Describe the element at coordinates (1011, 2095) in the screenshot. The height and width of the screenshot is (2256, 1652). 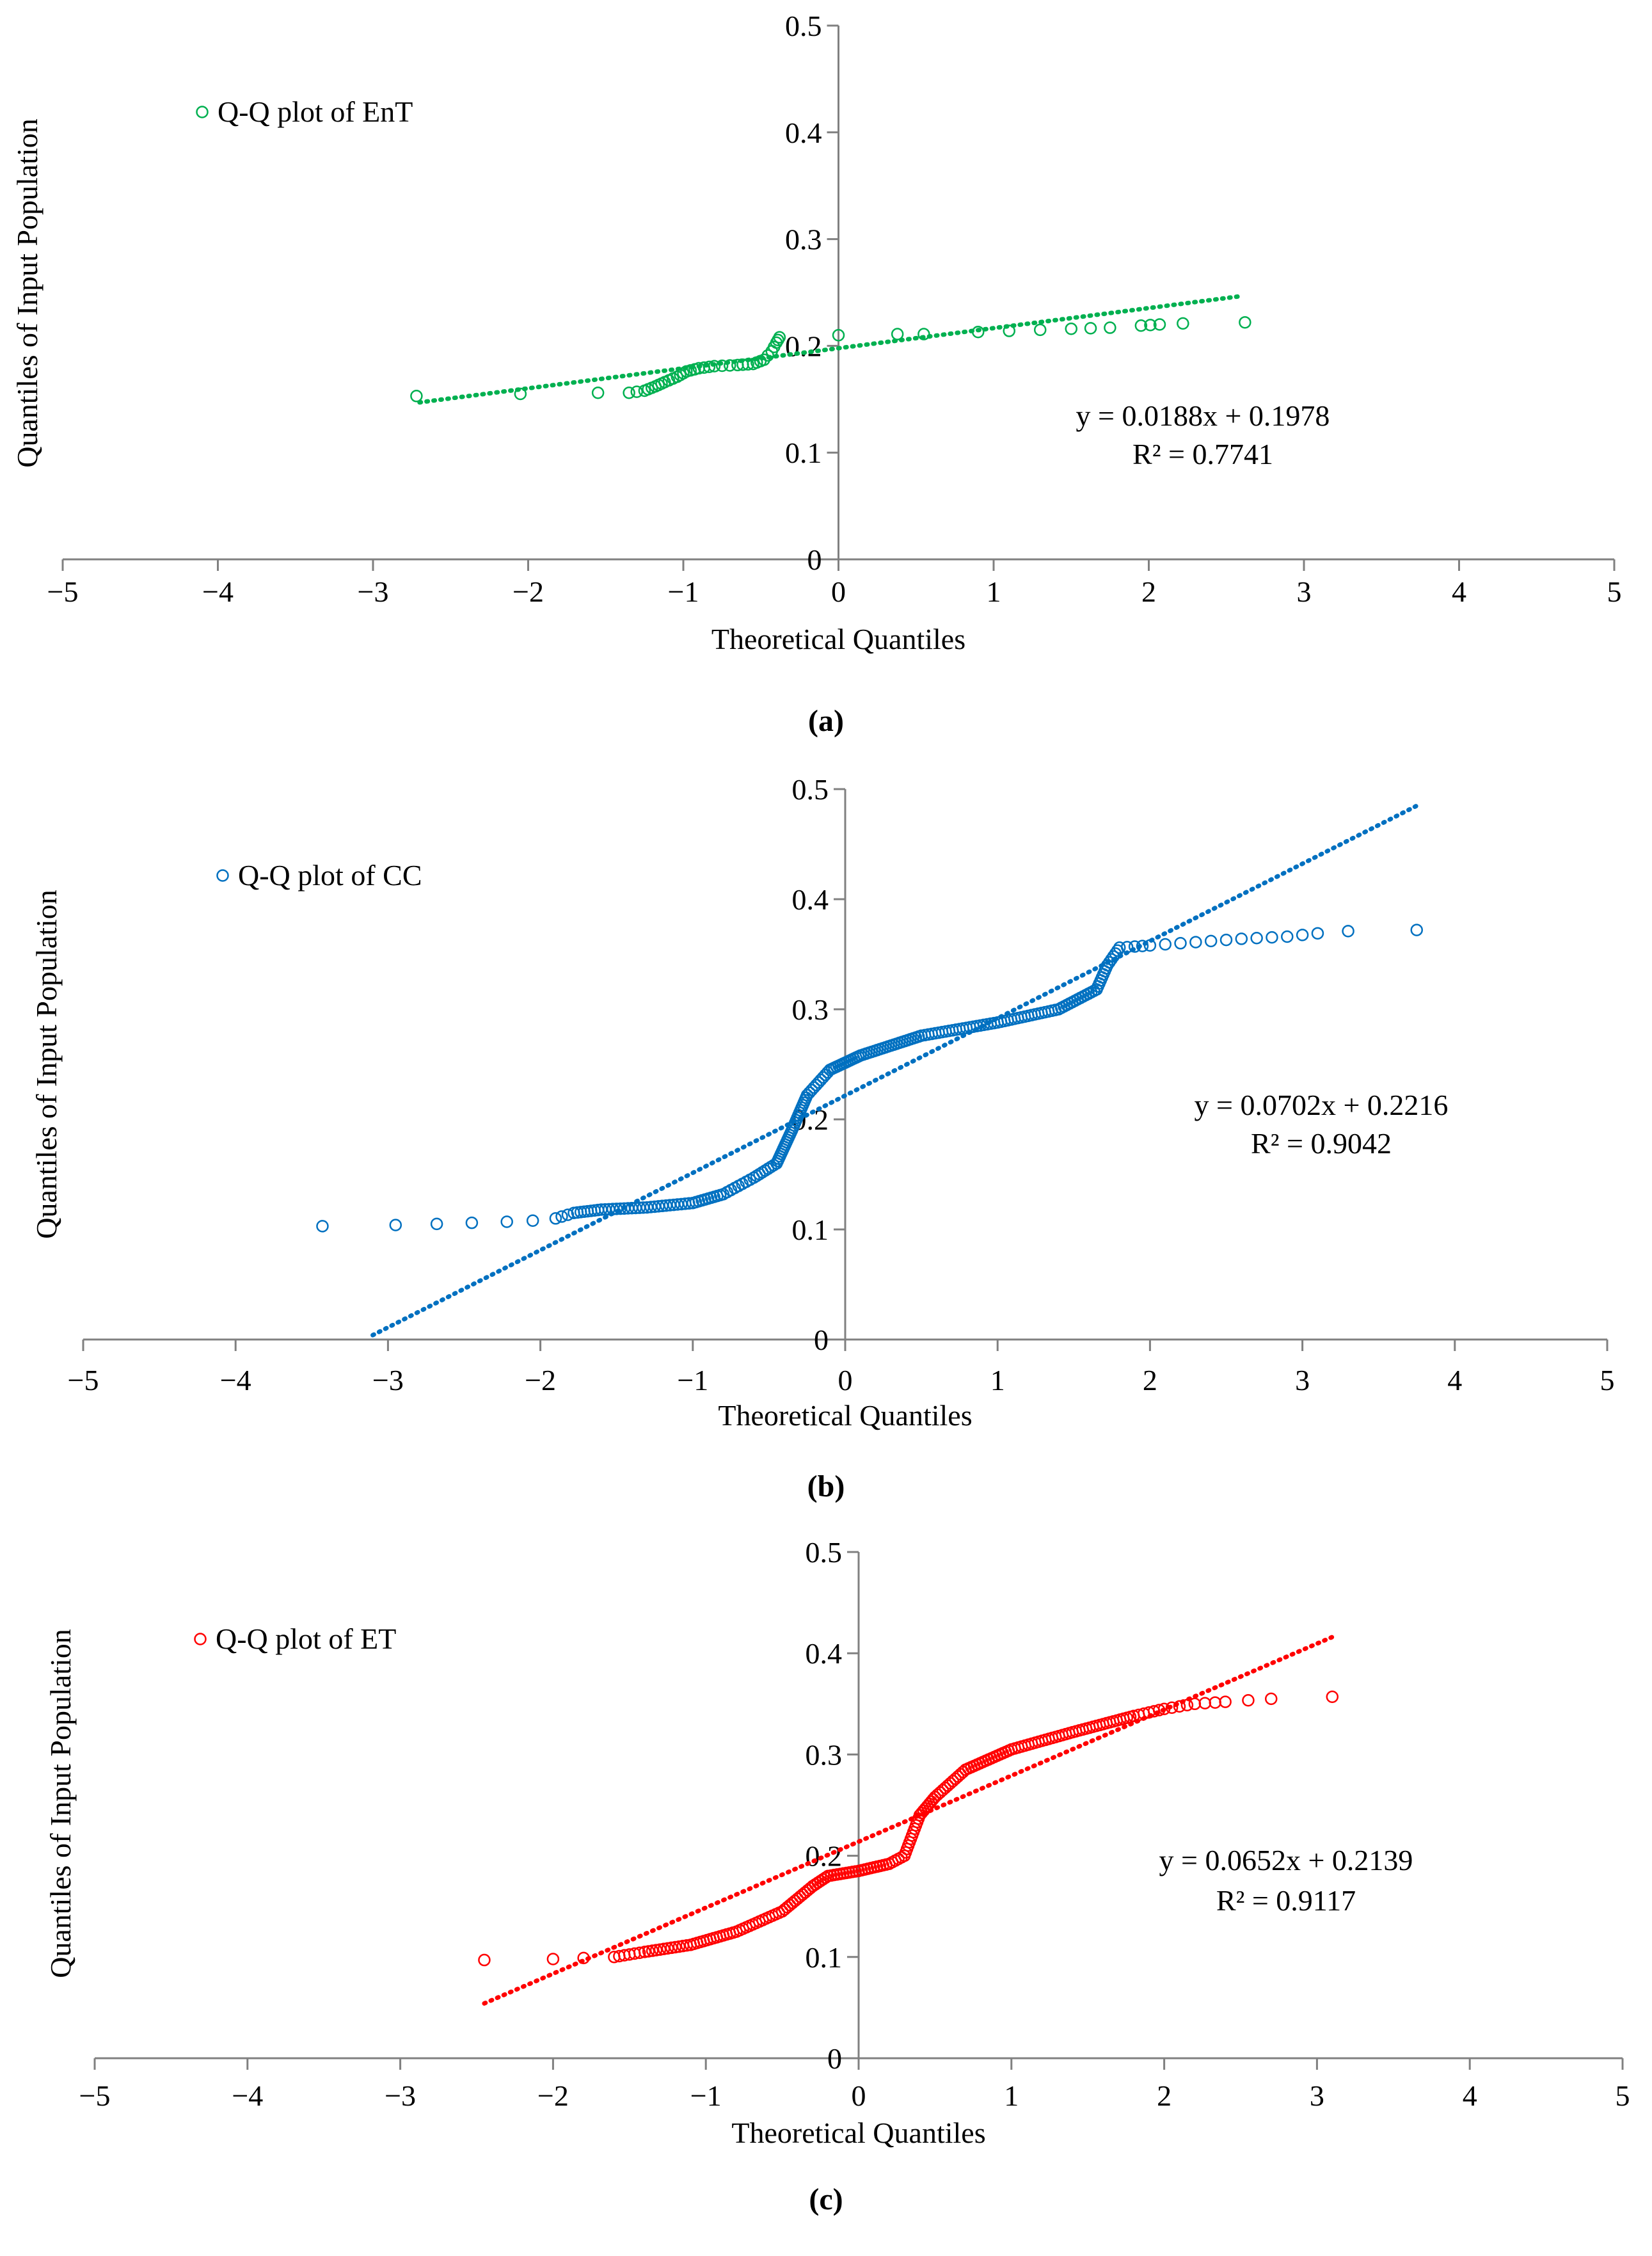
I see `x-tick-label: 1` at that location.